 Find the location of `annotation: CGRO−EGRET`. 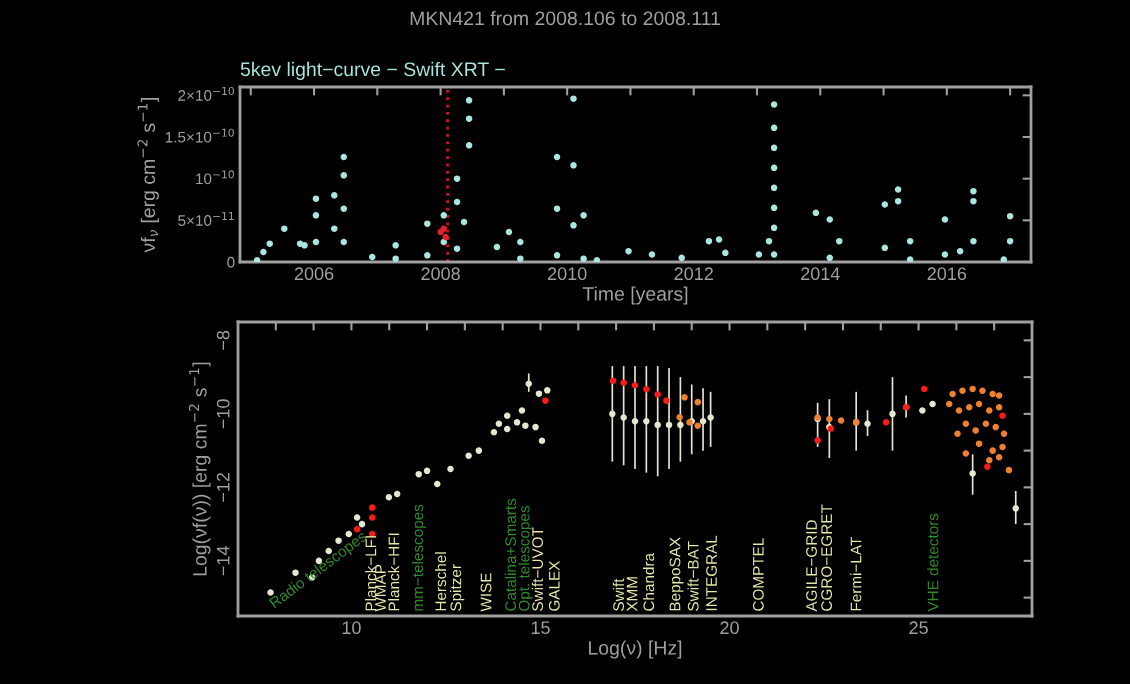

annotation: CGRO−EGRET is located at coordinates (827, 557).